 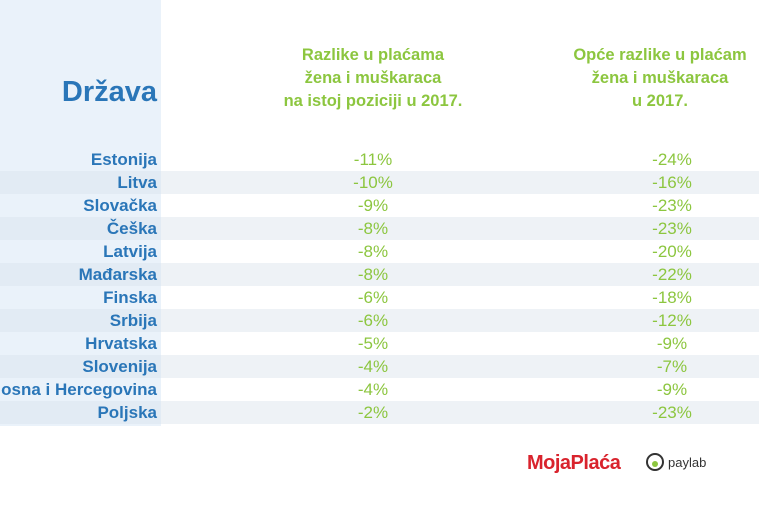 I want to click on country-name: Latvija, so click(x=130, y=251).